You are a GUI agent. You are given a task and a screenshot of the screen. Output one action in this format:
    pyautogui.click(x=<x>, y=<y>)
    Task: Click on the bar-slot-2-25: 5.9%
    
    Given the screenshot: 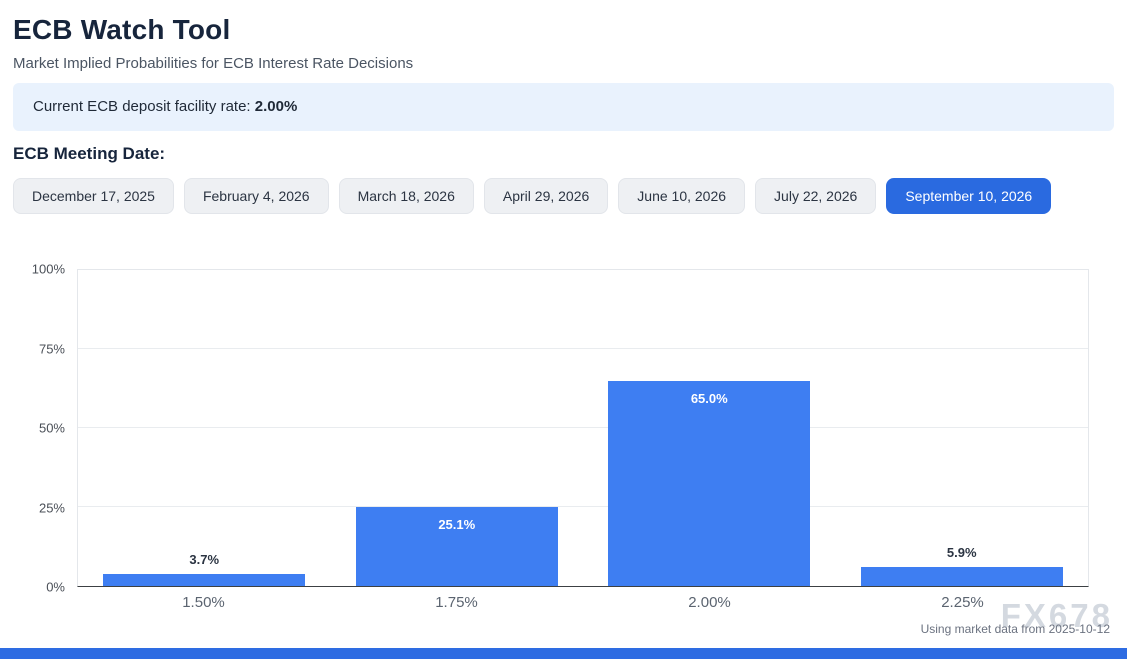 What is the action you would take?
    pyautogui.click(x=962, y=428)
    